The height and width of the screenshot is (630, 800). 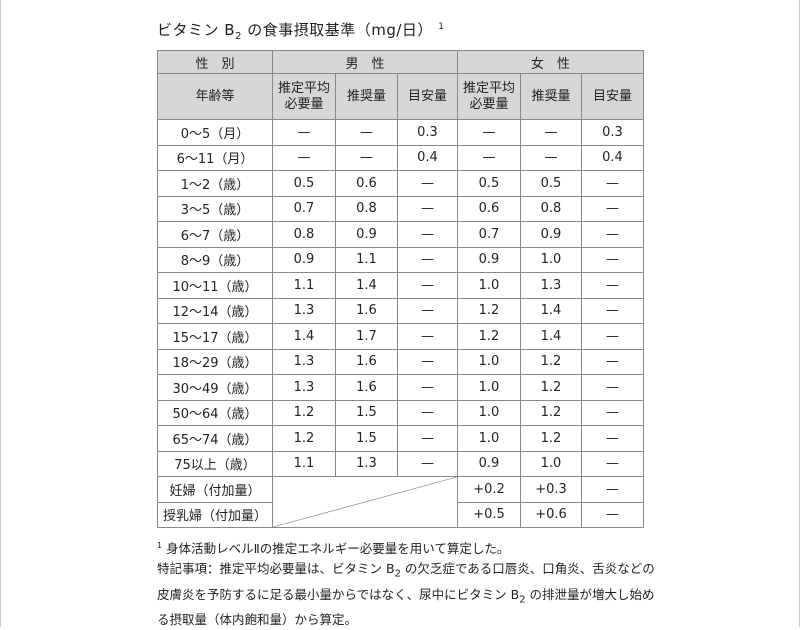 I want to click on value-cell: 1.7, so click(x=366, y=336).